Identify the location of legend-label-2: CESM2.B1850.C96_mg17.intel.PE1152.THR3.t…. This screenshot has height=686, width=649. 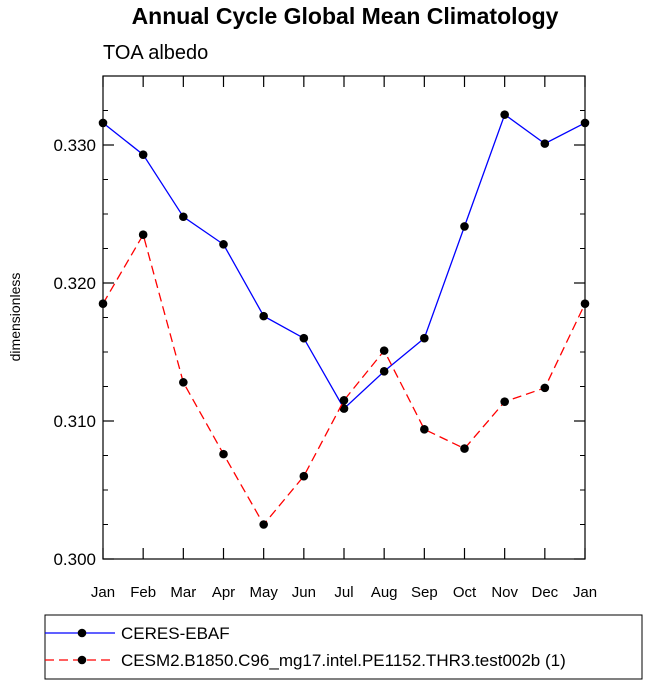
(343, 660).